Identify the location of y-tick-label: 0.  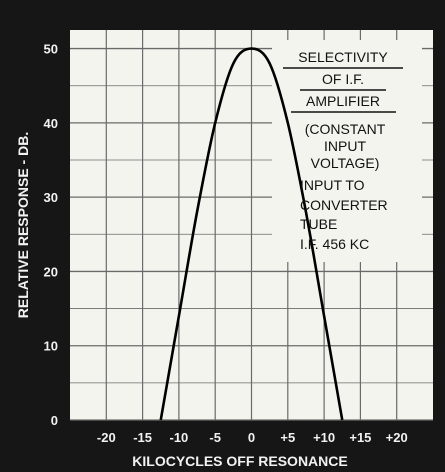
(54, 420).